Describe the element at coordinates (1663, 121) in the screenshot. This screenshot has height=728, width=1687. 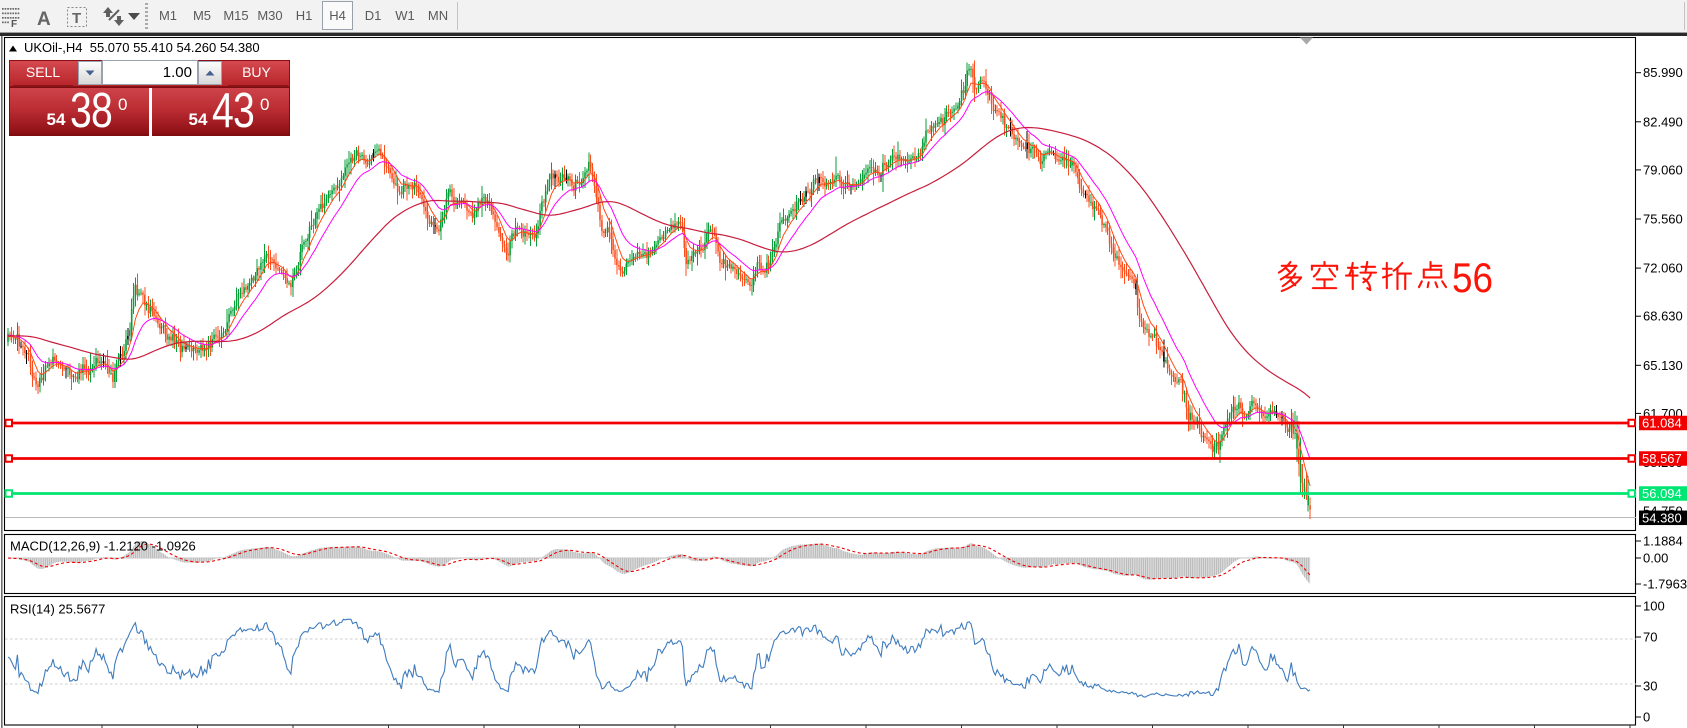
I see `svg-text: 82.490` at that location.